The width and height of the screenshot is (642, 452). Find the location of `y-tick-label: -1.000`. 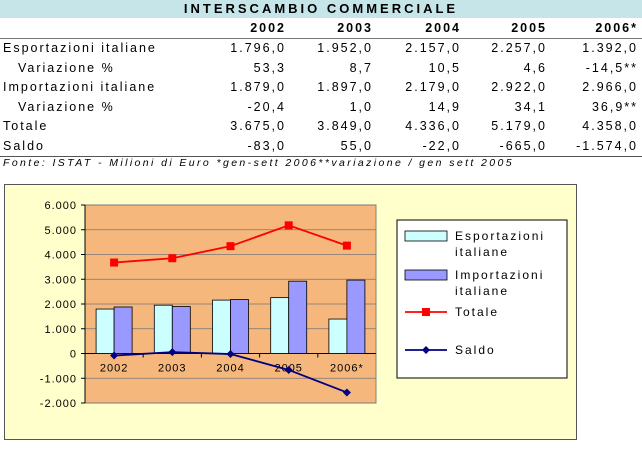

y-tick-label: -1.000 is located at coordinates (58, 379).